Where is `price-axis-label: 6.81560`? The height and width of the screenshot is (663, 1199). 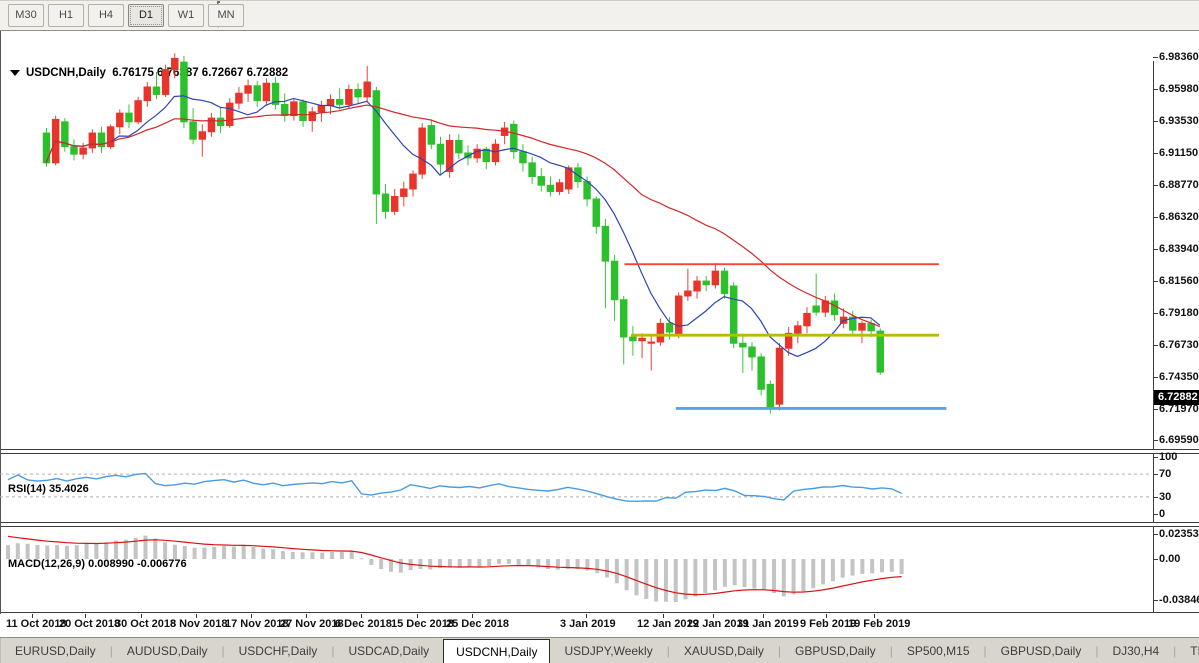 price-axis-label: 6.81560 is located at coordinates (1179, 281).